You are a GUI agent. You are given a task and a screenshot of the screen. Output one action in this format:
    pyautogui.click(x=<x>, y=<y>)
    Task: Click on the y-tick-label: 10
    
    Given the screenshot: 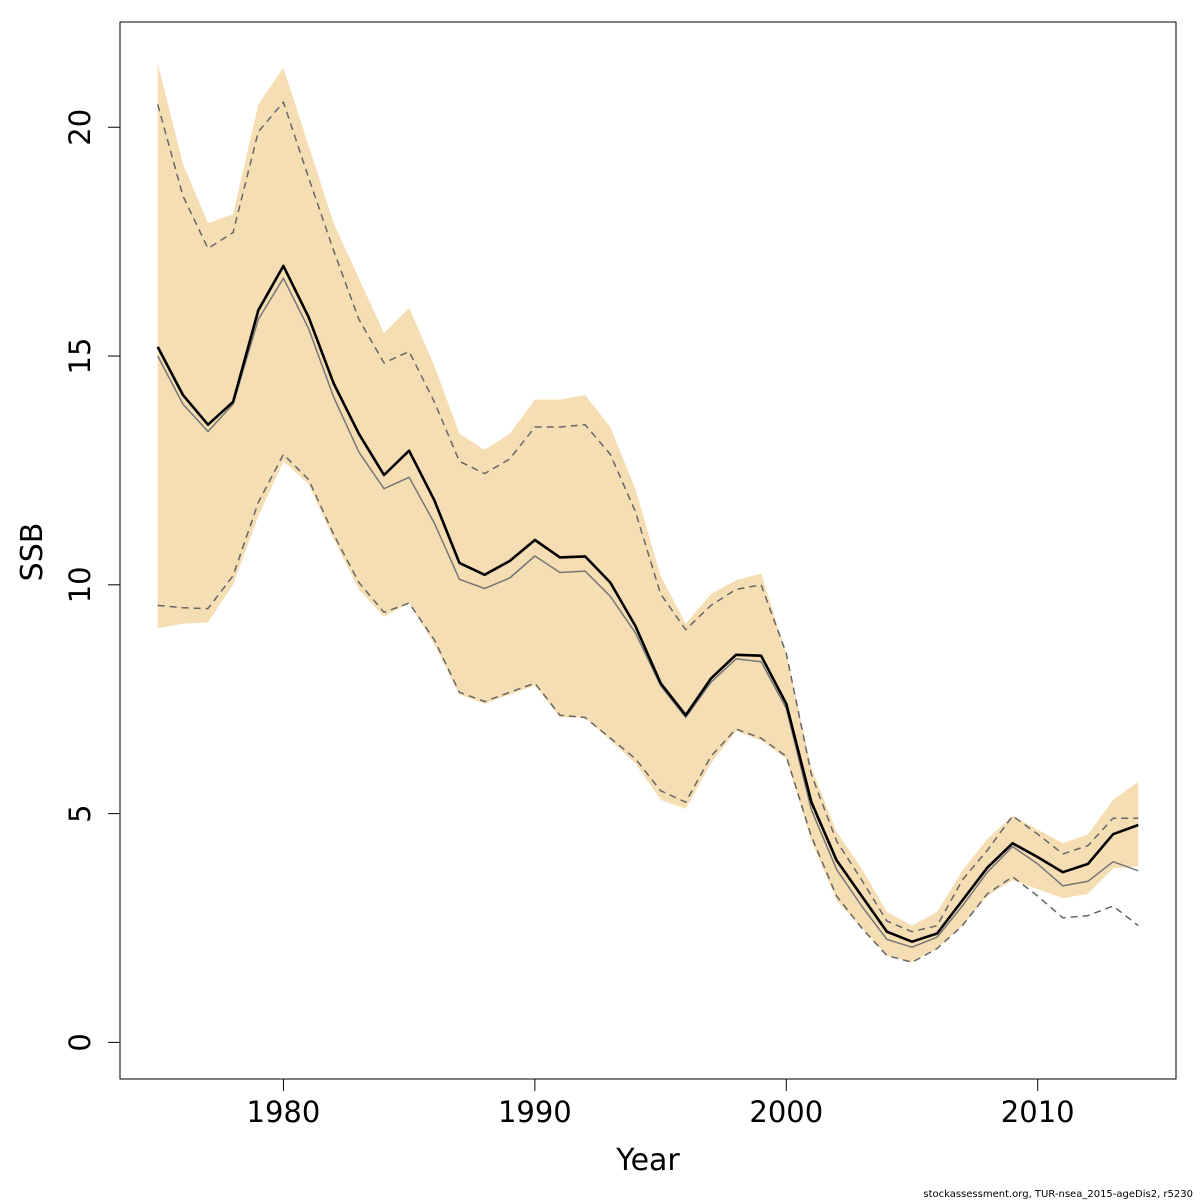 What is the action you would take?
    pyautogui.click(x=80, y=584)
    